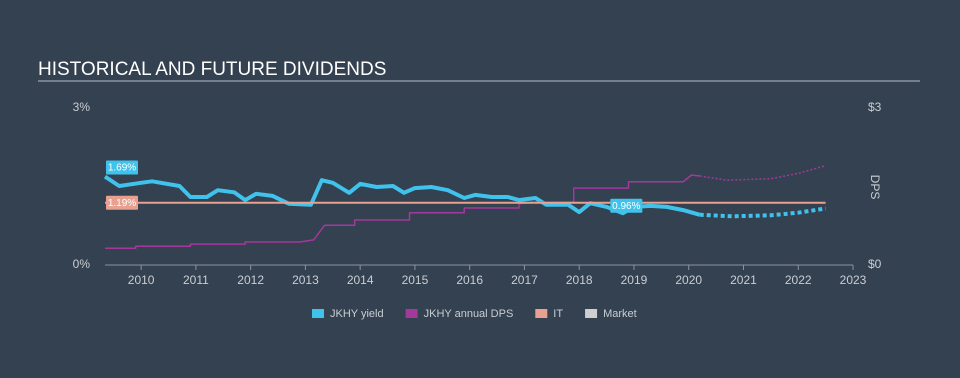  Describe the element at coordinates (875, 107) in the screenshot. I see `y2-tick-label: $3` at that location.